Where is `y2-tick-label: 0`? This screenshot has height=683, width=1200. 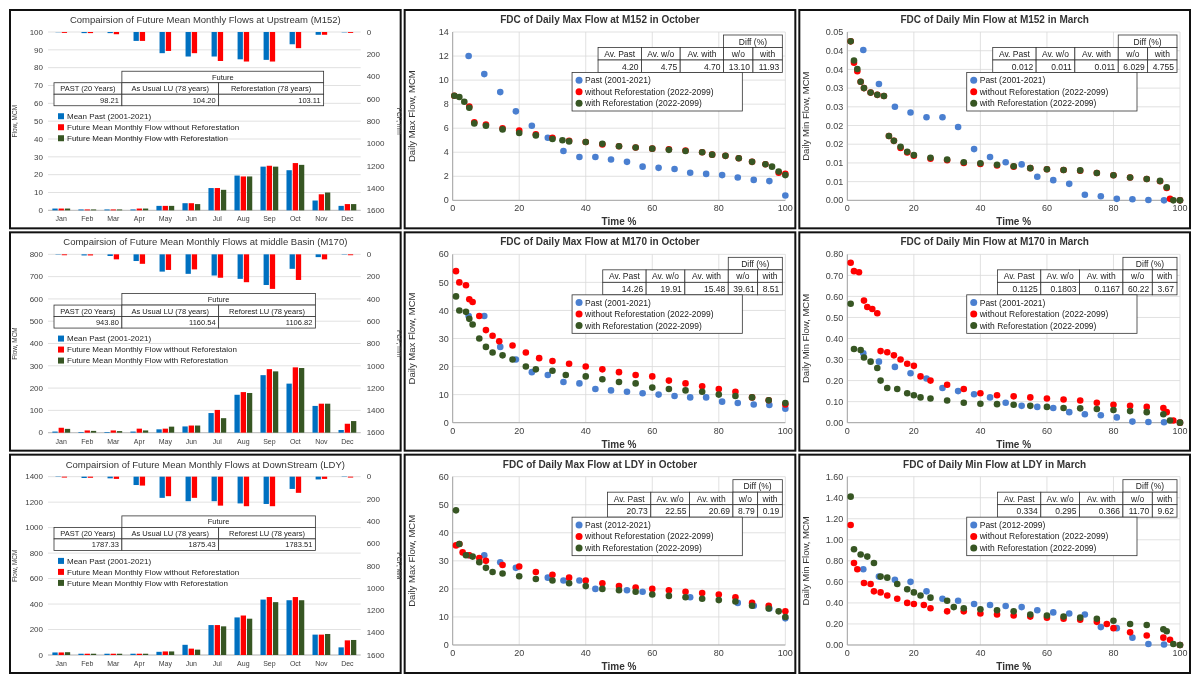 y2-tick-label: 0 is located at coordinates (369, 477).